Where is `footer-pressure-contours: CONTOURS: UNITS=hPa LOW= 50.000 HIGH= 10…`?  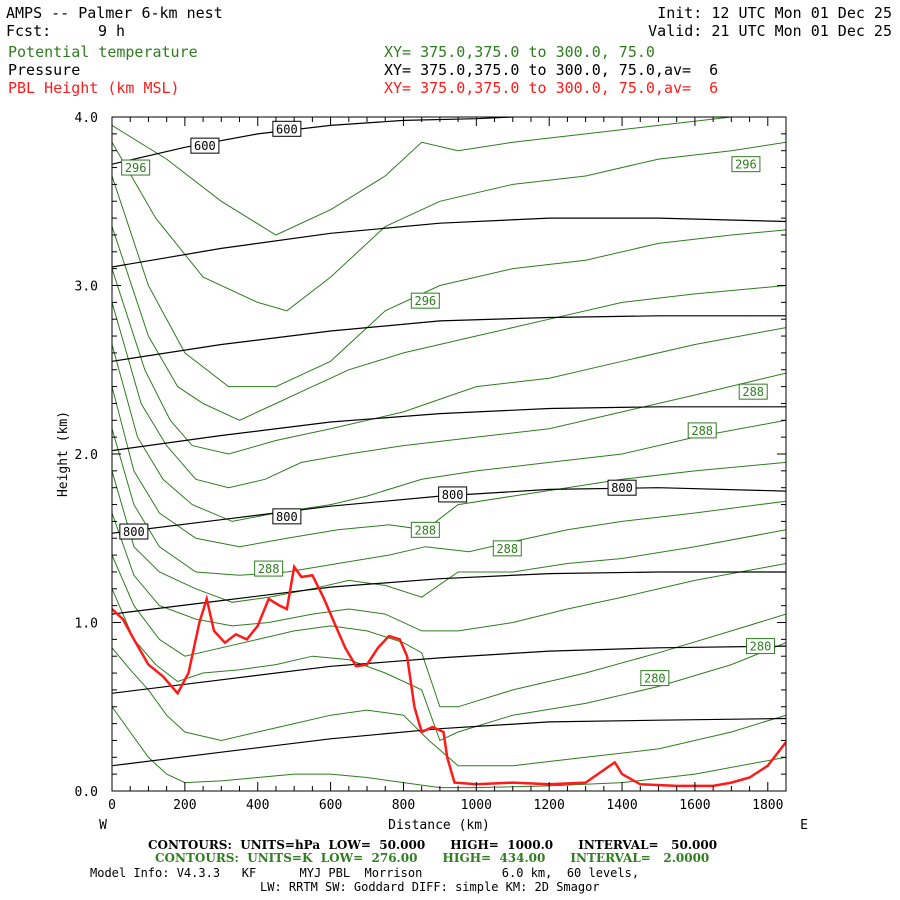
footer-pressure-contours: CONTOURS: UNITS=hPa LOW= 50.000 HIGH= 10… is located at coordinates (433, 845).